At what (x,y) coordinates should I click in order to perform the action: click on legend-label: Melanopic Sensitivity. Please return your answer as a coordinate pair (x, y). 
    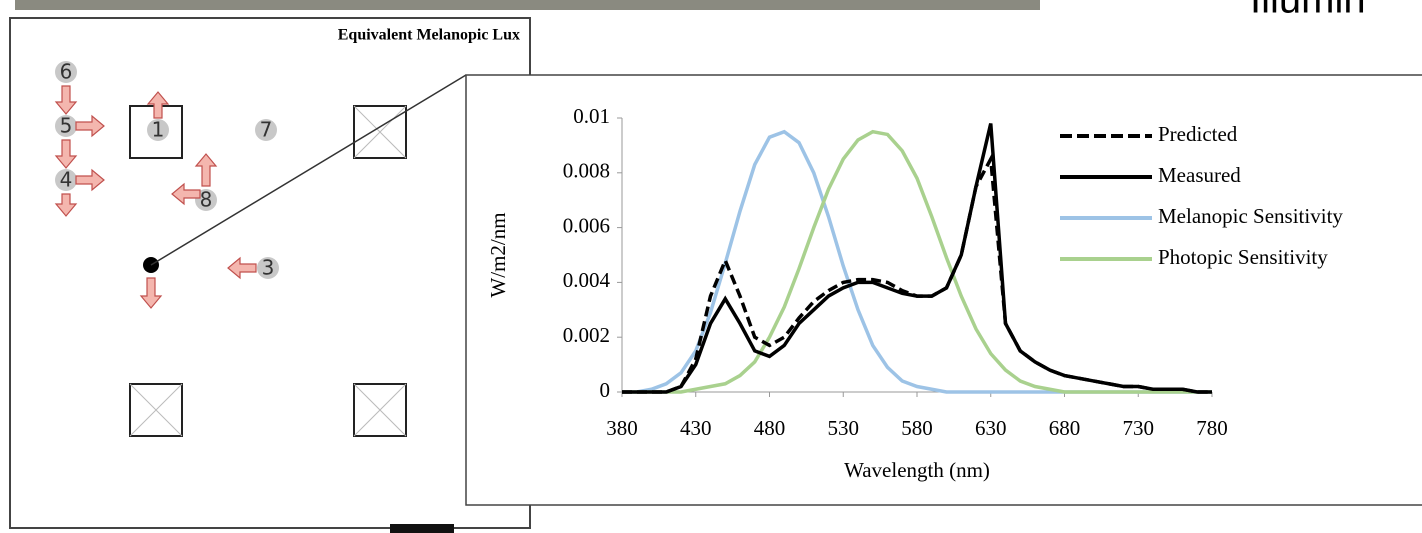
    Looking at the image, I should click on (1250, 216).